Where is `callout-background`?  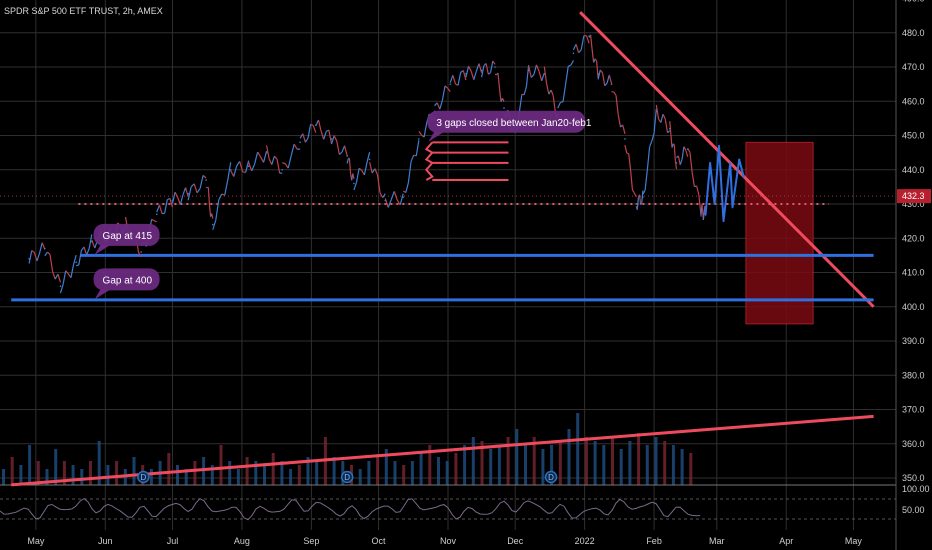 callout-background is located at coordinates (506, 121).